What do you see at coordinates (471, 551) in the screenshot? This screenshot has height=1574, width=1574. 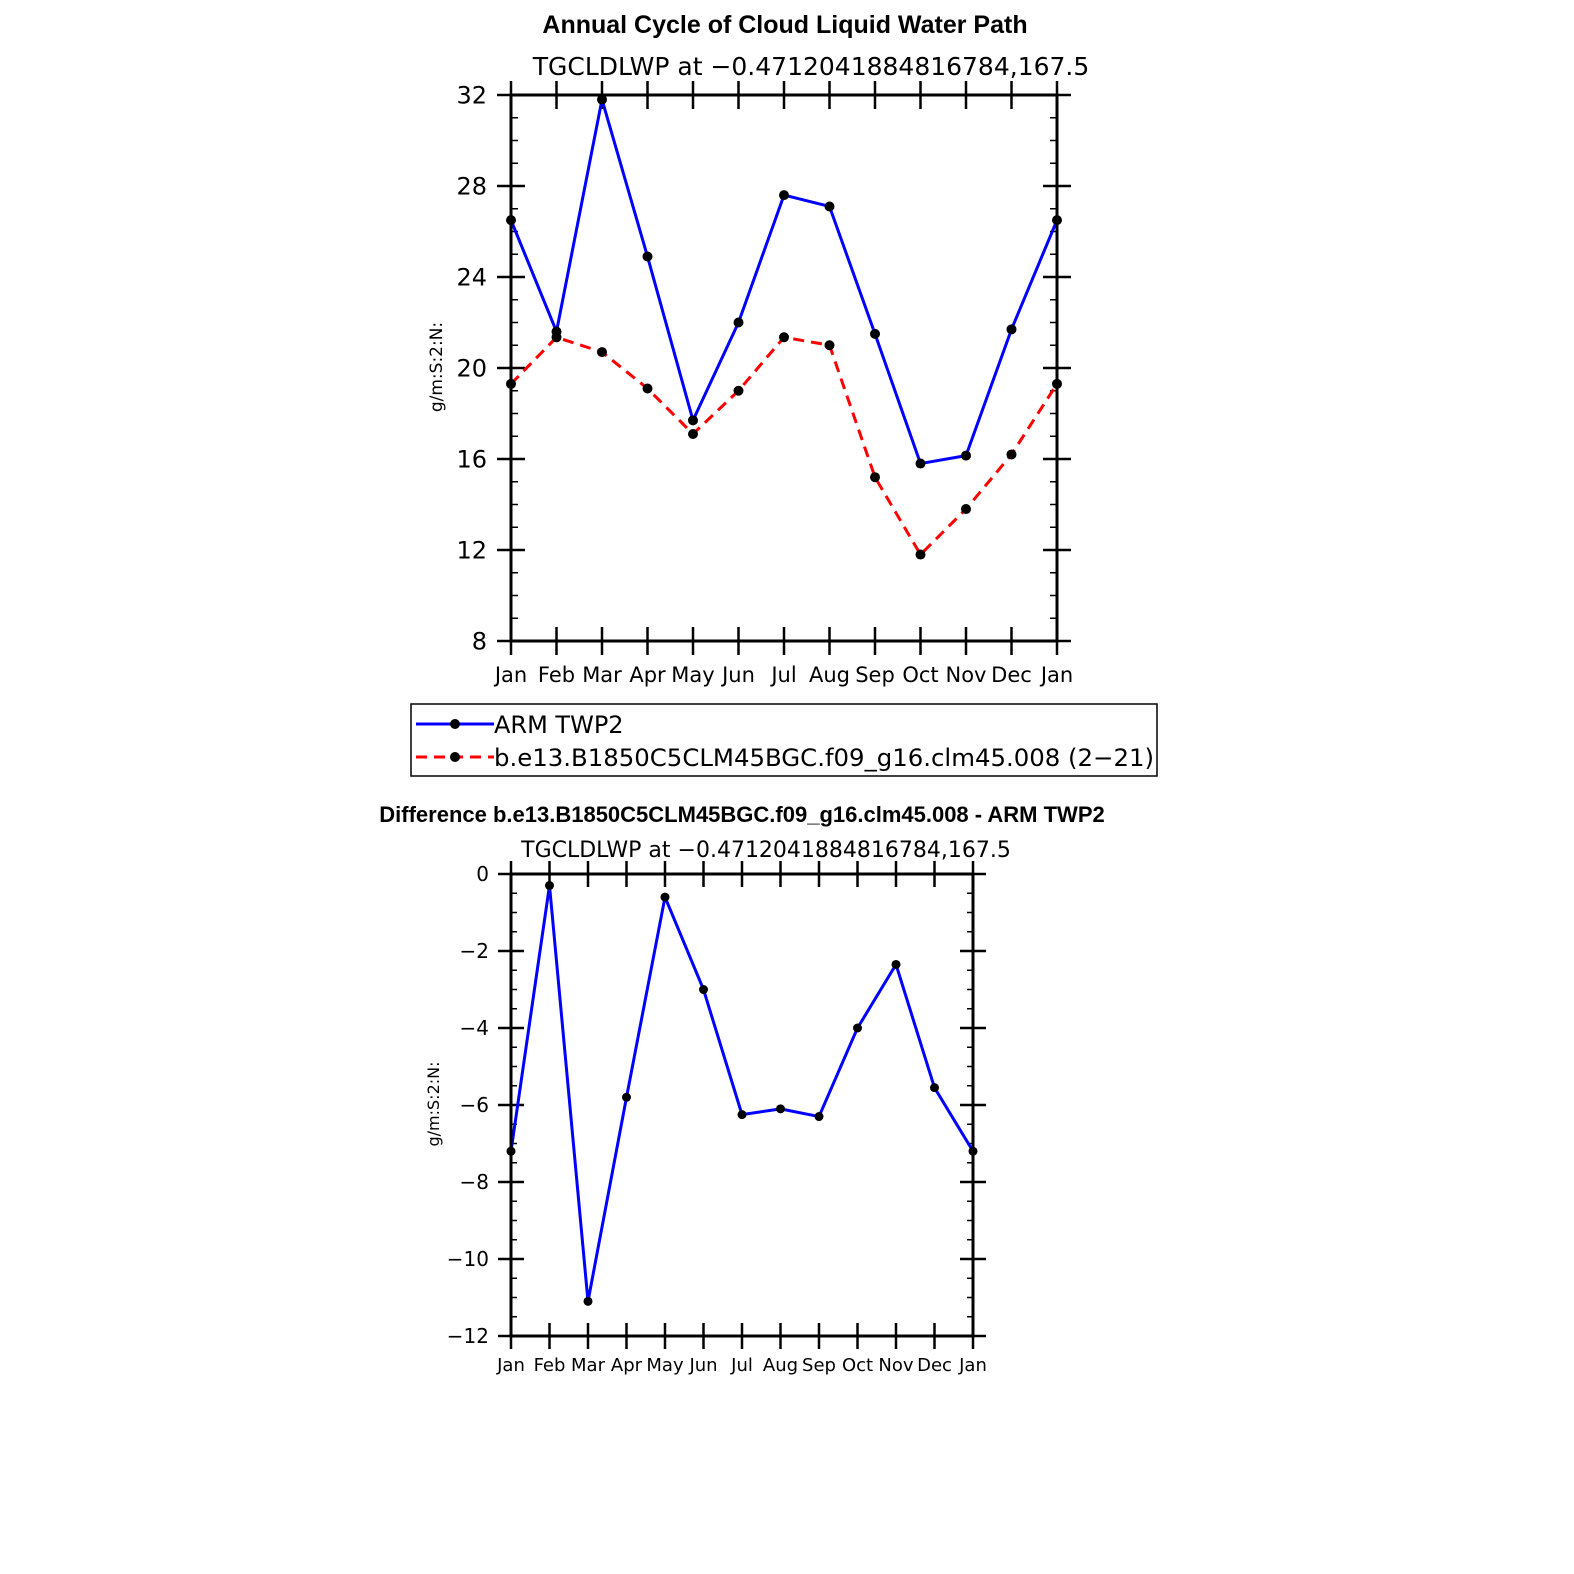 I see `y-tick-label: 12` at bounding box center [471, 551].